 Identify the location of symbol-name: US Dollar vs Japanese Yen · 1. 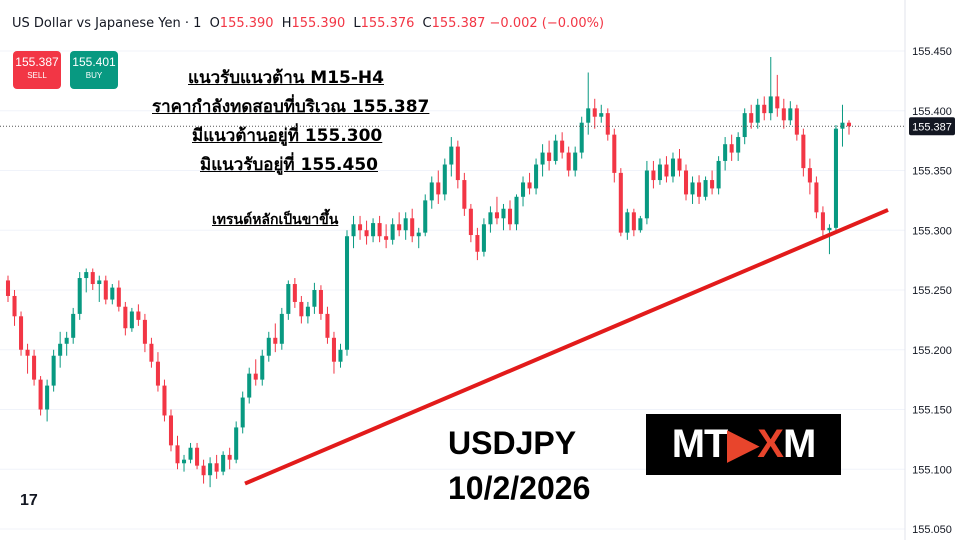
(107, 23).